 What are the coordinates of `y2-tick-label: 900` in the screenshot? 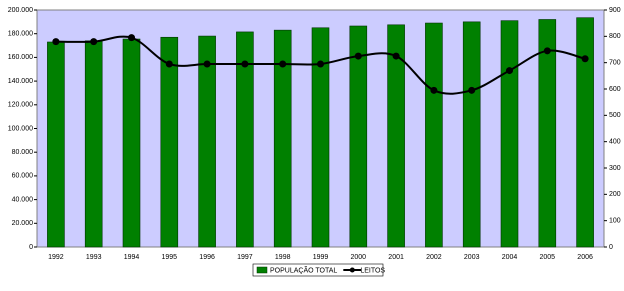 It's located at (615, 10).